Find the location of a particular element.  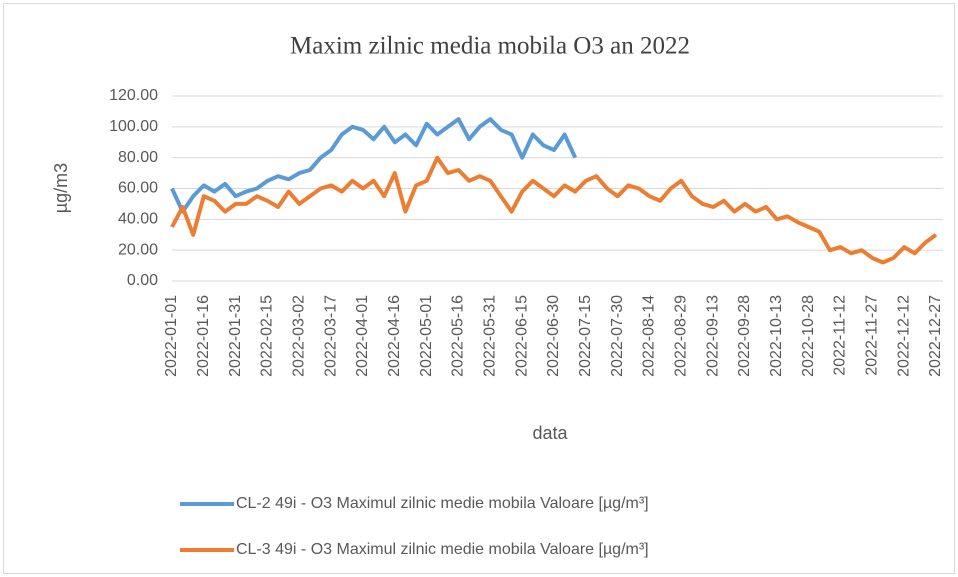

x-tick-label: 2022-01-31 is located at coordinates (235, 336).